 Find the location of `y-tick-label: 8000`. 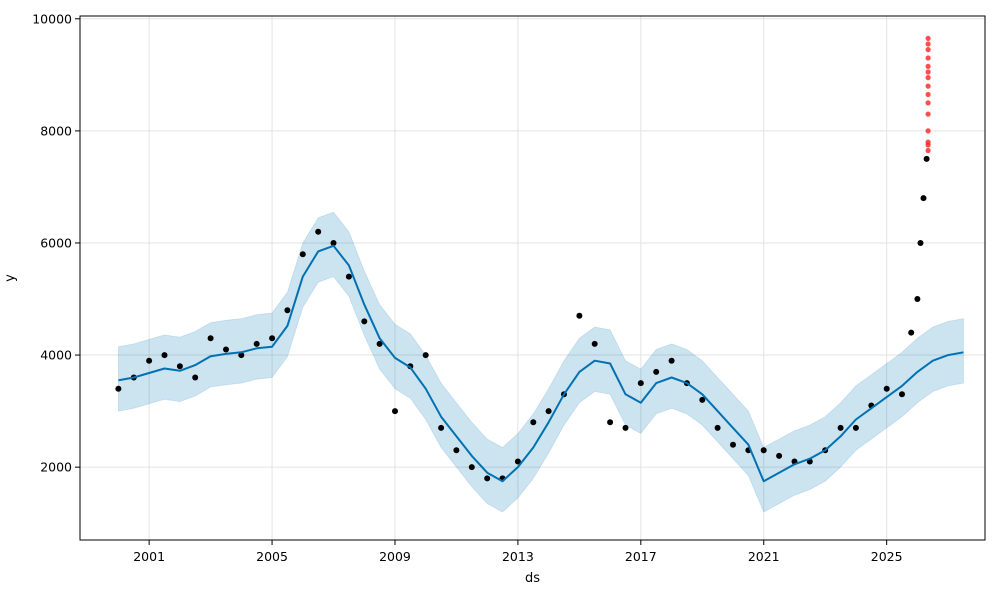

y-tick-label: 8000 is located at coordinates (56, 130).